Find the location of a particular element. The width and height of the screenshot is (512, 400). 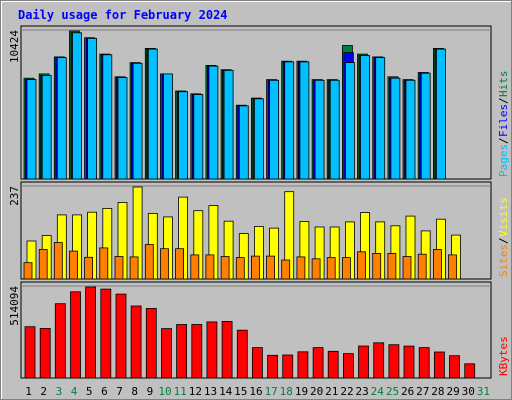

x-tick-label: 3 is located at coordinates (59, 391).